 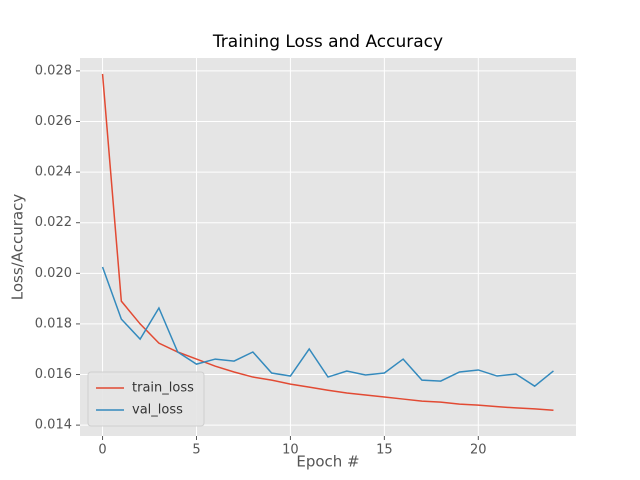 What do you see at coordinates (327, 42) in the screenshot?
I see `chart-title: Training Loss and Accuracy` at bounding box center [327, 42].